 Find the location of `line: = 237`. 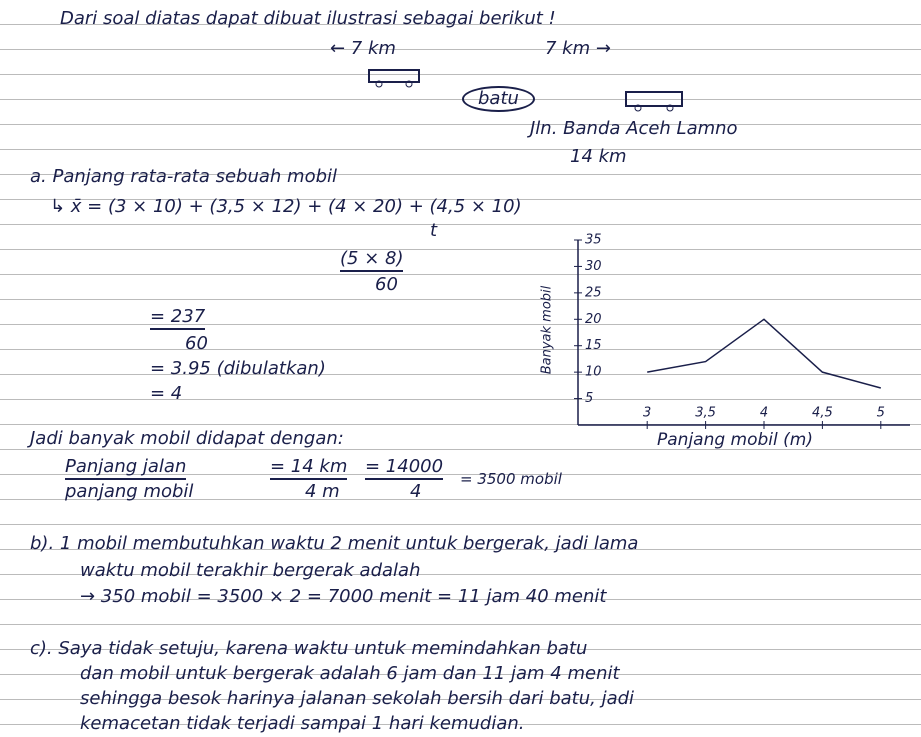

line: = 237 is located at coordinates (178, 318).